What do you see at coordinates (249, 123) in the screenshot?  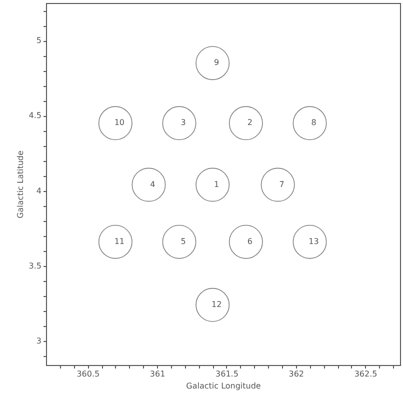 I see `annotation: 2` at bounding box center [249, 123].